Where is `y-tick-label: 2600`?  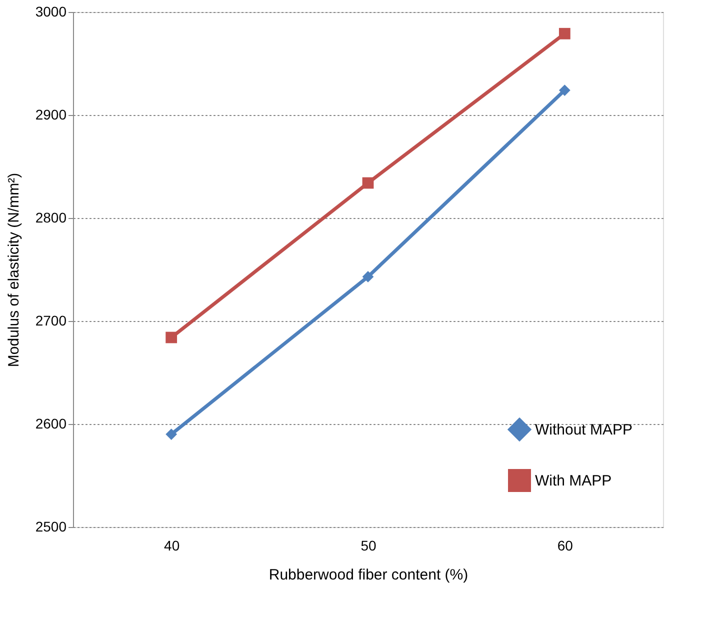 y-tick-label: 2600 is located at coordinates (51, 424).